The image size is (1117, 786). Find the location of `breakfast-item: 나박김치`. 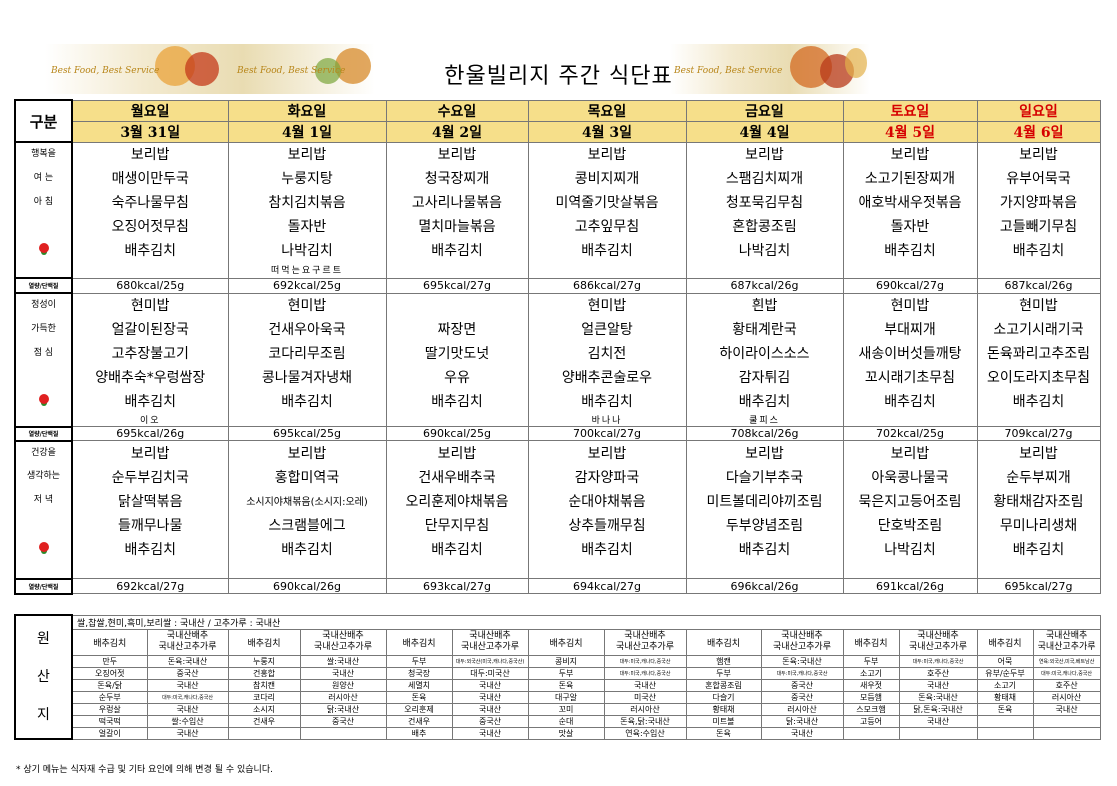

breakfast-item: 나박김치 is located at coordinates (764, 250).